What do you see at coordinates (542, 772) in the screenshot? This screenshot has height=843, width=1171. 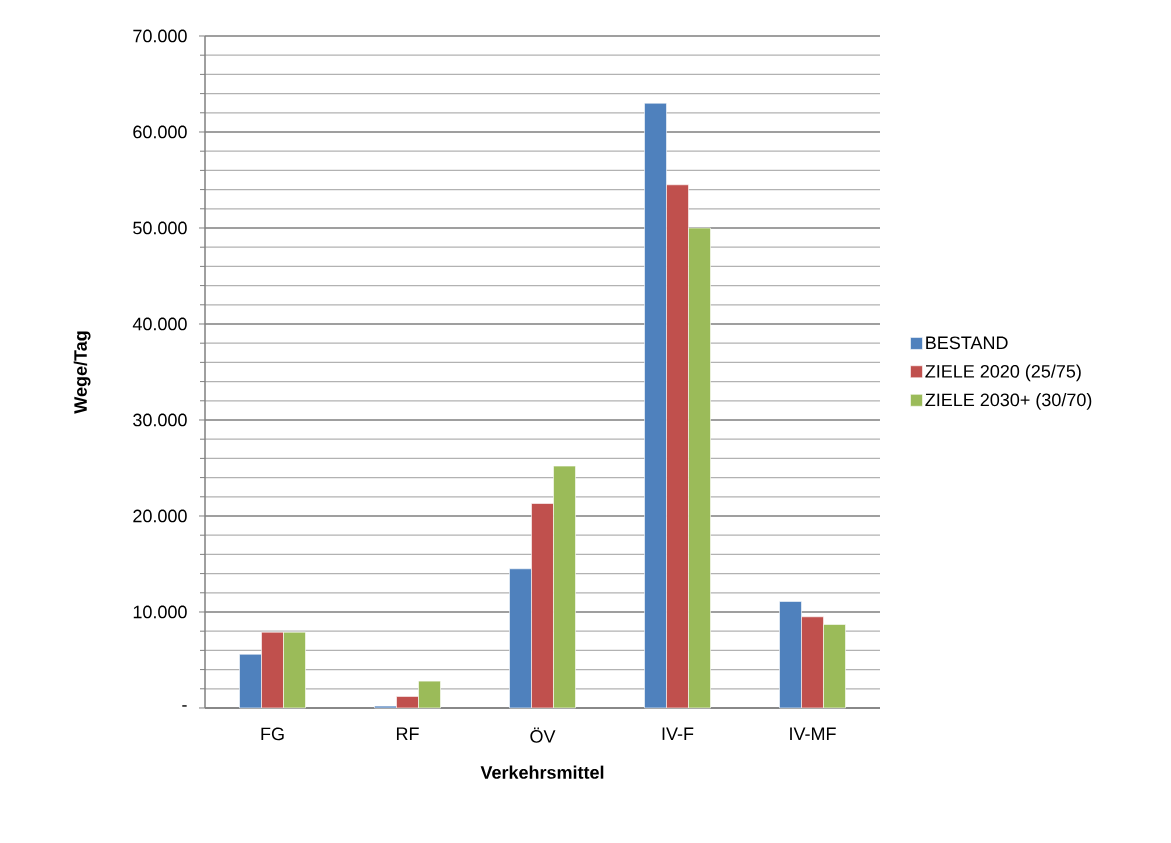 I see `x-axis-title: Verkehrsmittel` at bounding box center [542, 772].